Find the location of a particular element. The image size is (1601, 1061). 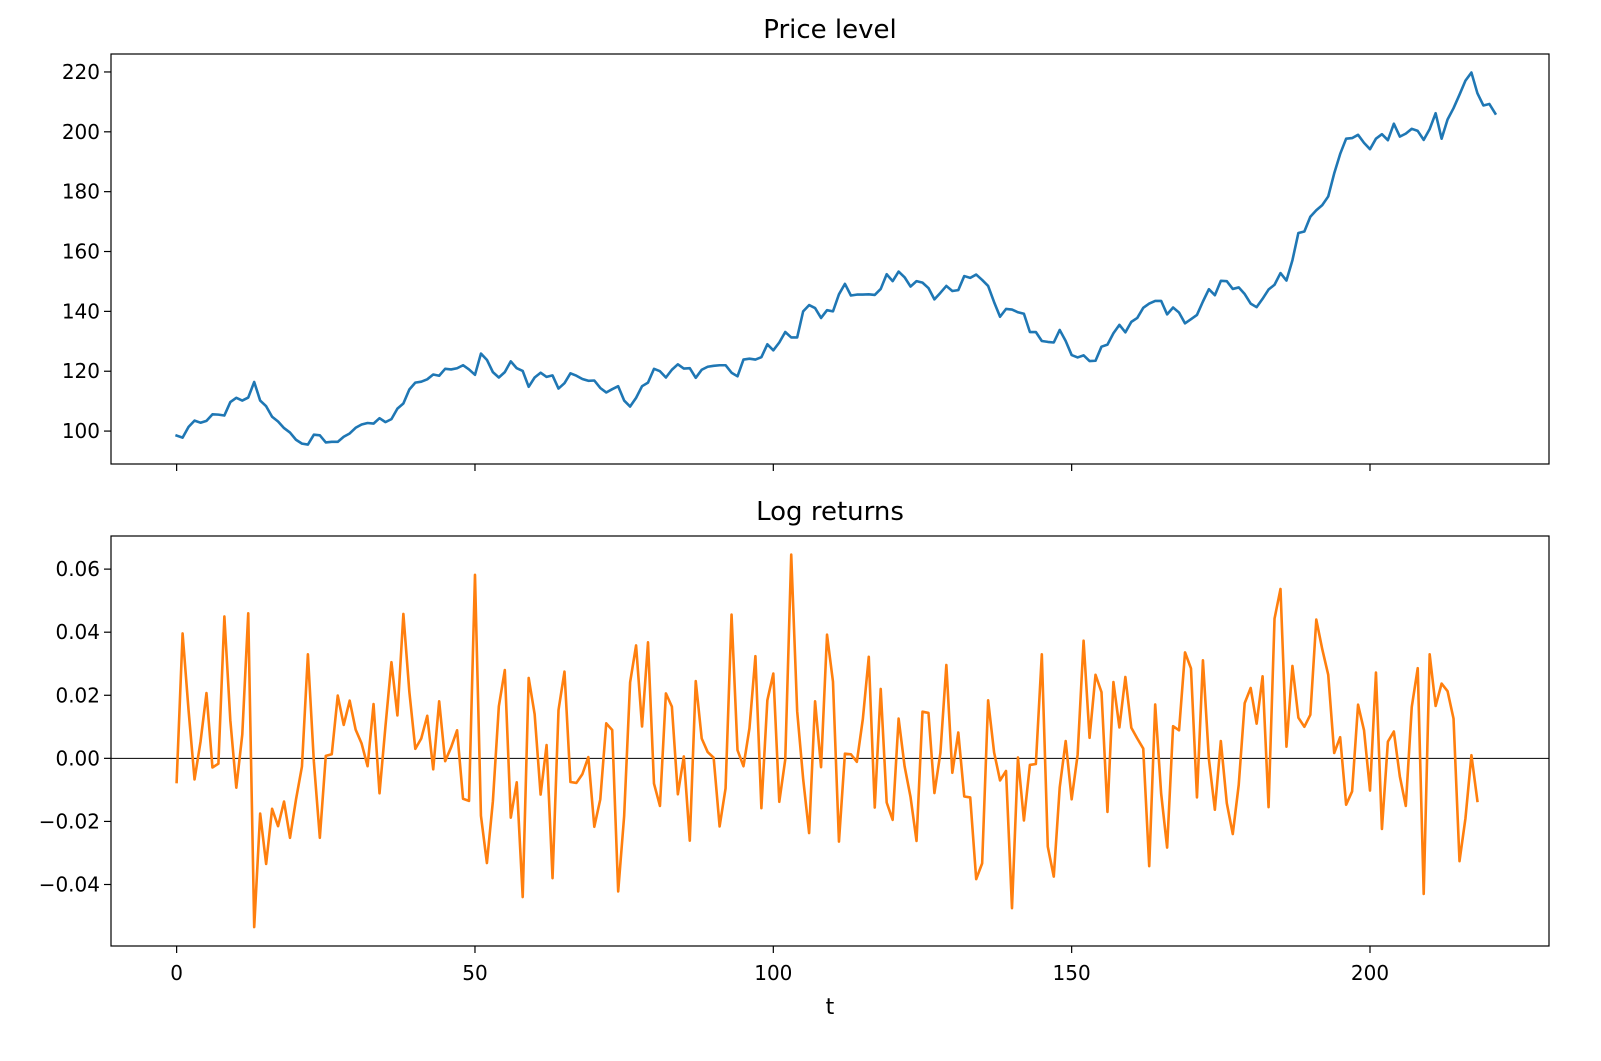

x-axis-label: t is located at coordinates (830, 1007).